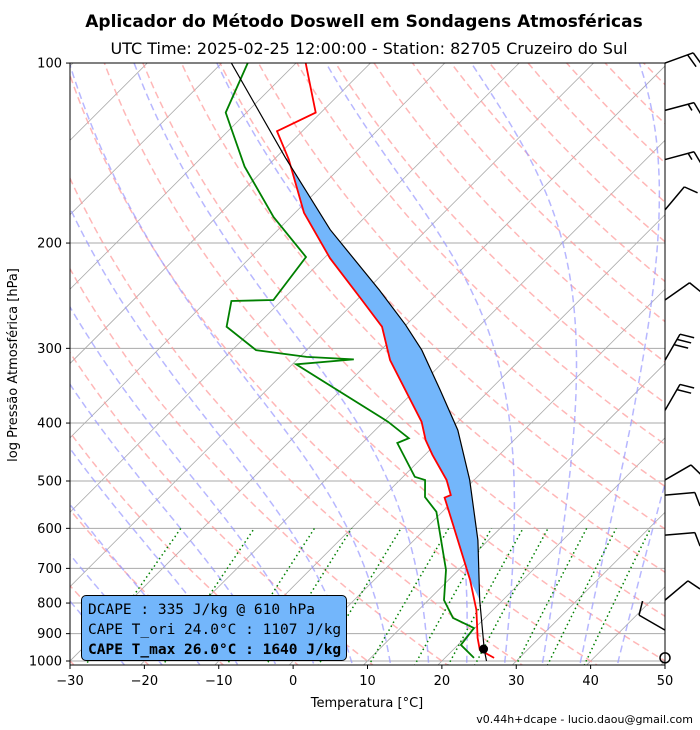  I want to click on y-tick-label: 900, so click(49, 634).